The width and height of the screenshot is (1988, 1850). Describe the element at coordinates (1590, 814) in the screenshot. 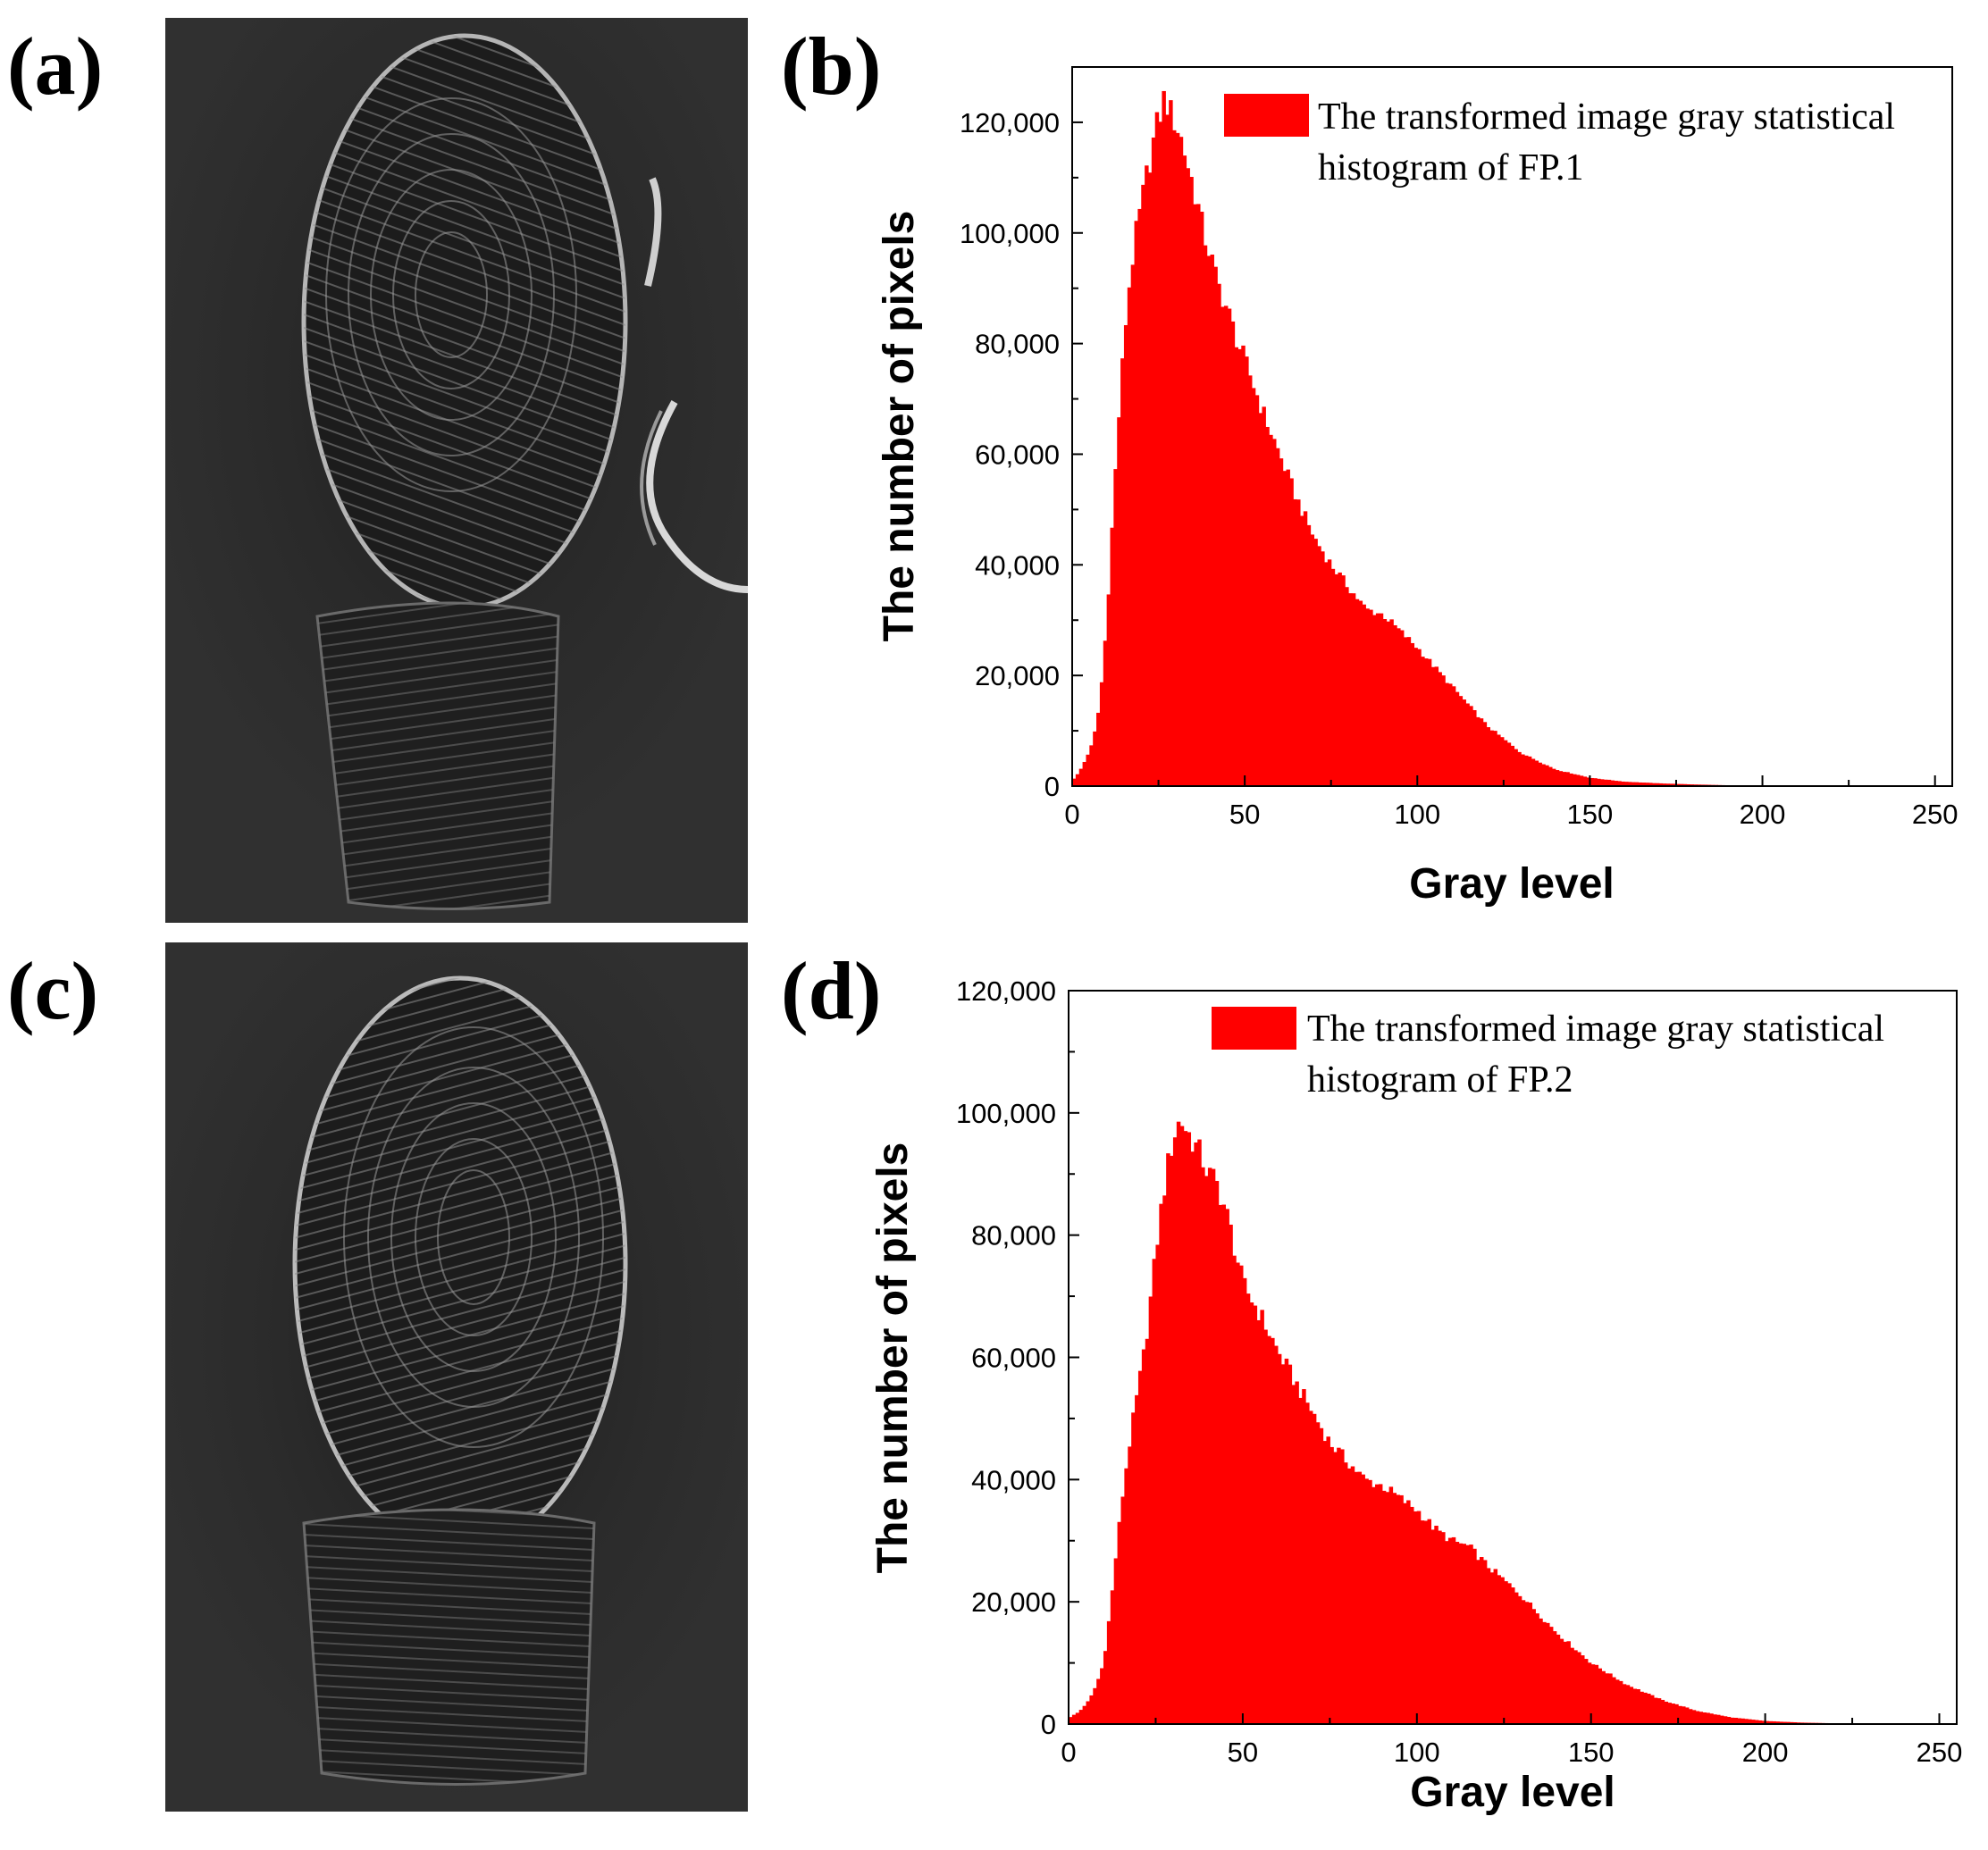

I see `x-tick-label: 150` at that location.